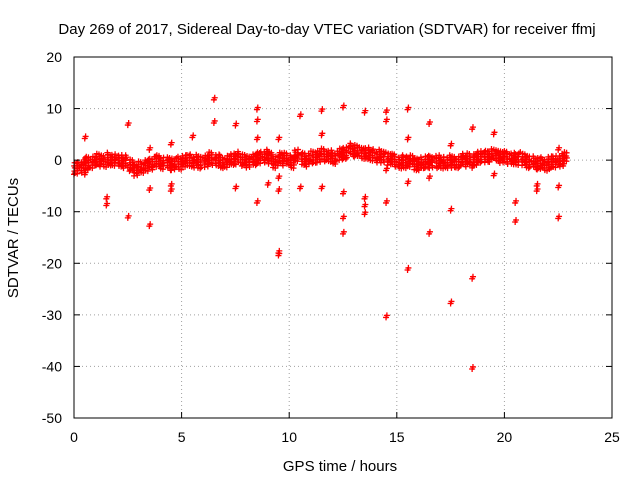 The image size is (640, 480). What do you see at coordinates (289, 437) in the screenshot?
I see `x-tick-label: 10` at bounding box center [289, 437].